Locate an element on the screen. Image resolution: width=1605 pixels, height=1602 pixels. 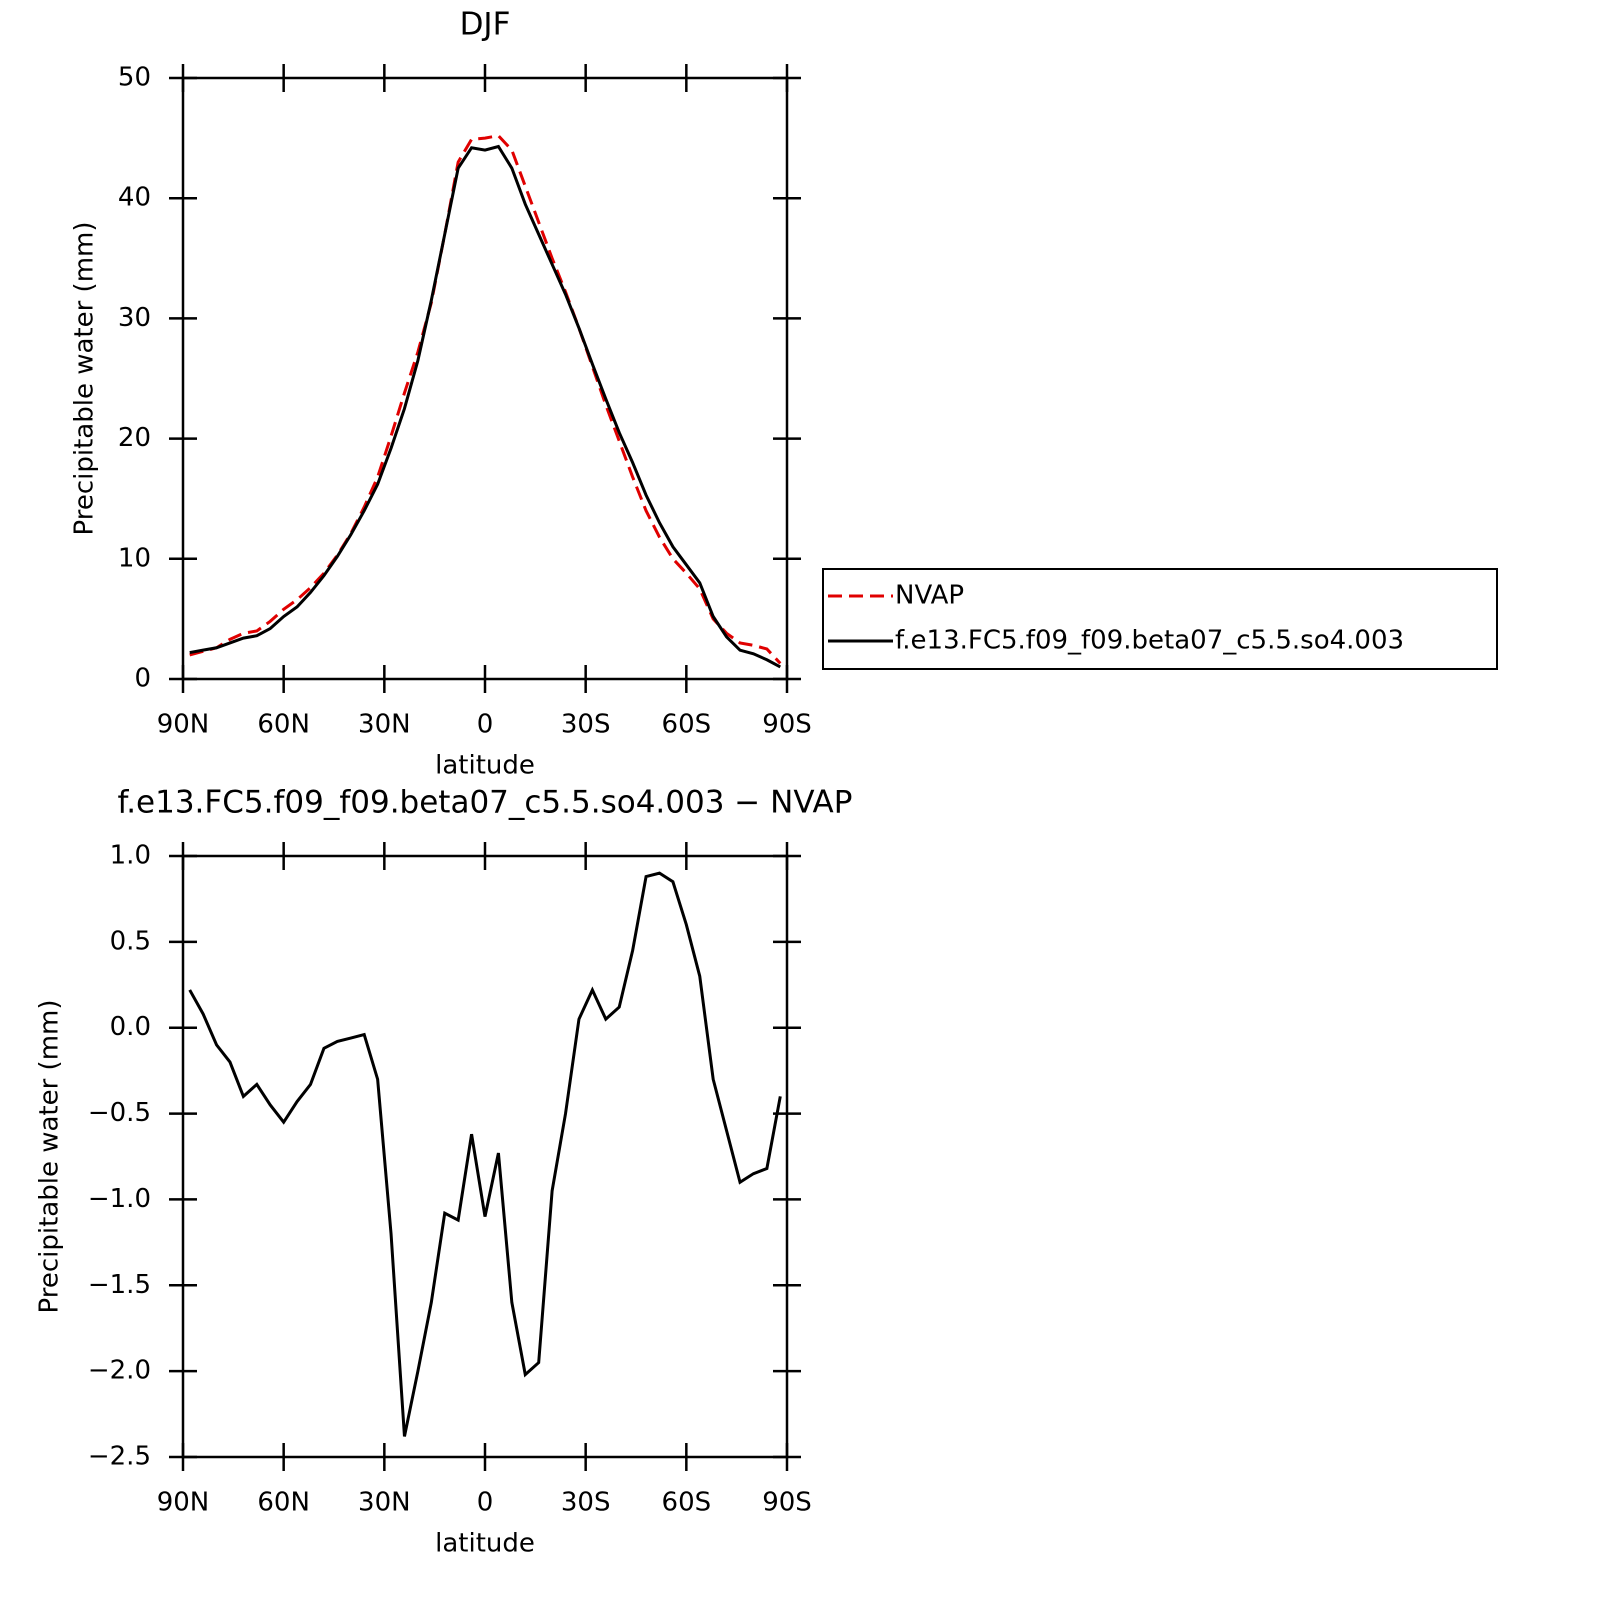
y-tick-label: 10 is located at coordinates (134, 558).